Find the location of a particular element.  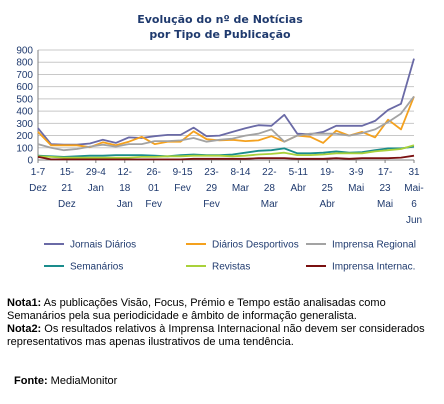

x-tick-label: 19-25 Abr is located at coordinates (327, 188).